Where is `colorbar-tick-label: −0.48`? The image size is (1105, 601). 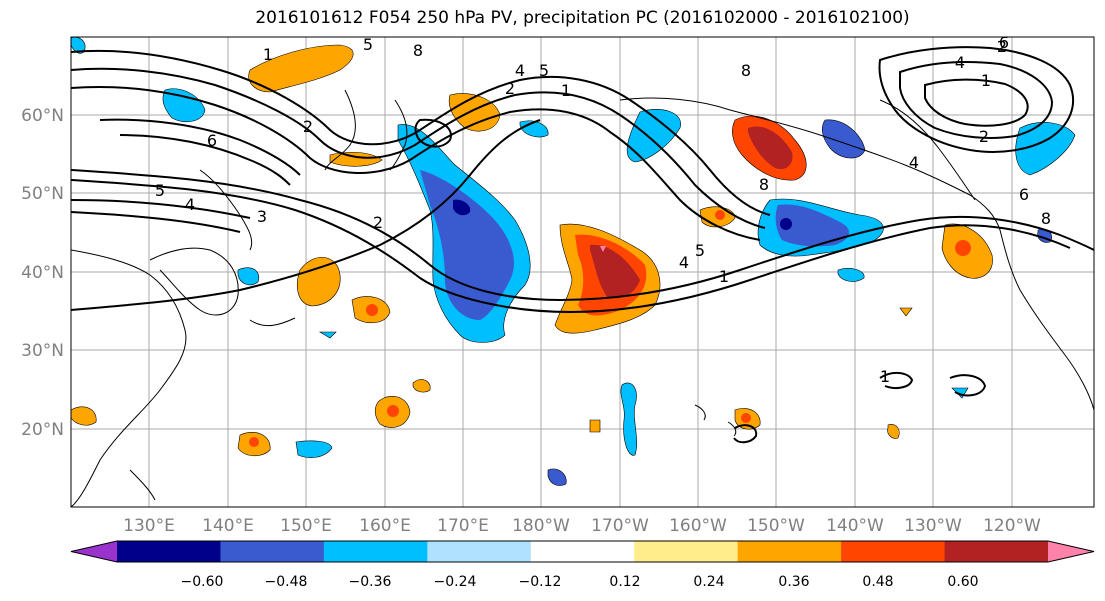 colorbar-tick-label: −0.48 is located at coordinates (286, 582).